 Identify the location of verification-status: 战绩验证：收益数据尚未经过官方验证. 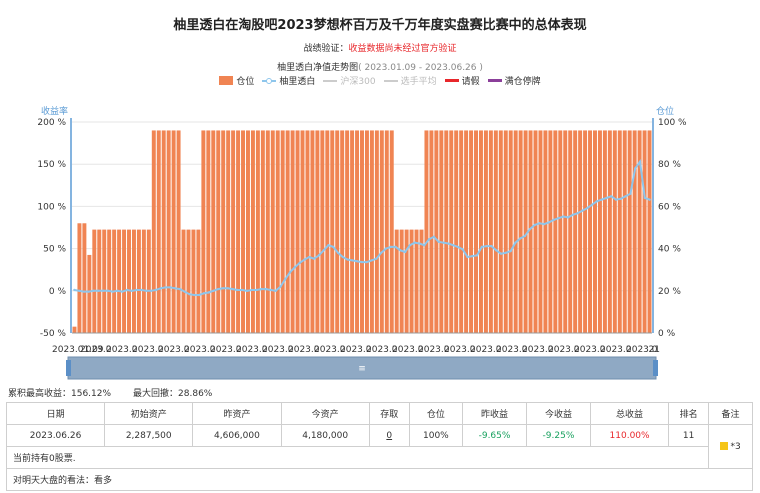
(380, 47).